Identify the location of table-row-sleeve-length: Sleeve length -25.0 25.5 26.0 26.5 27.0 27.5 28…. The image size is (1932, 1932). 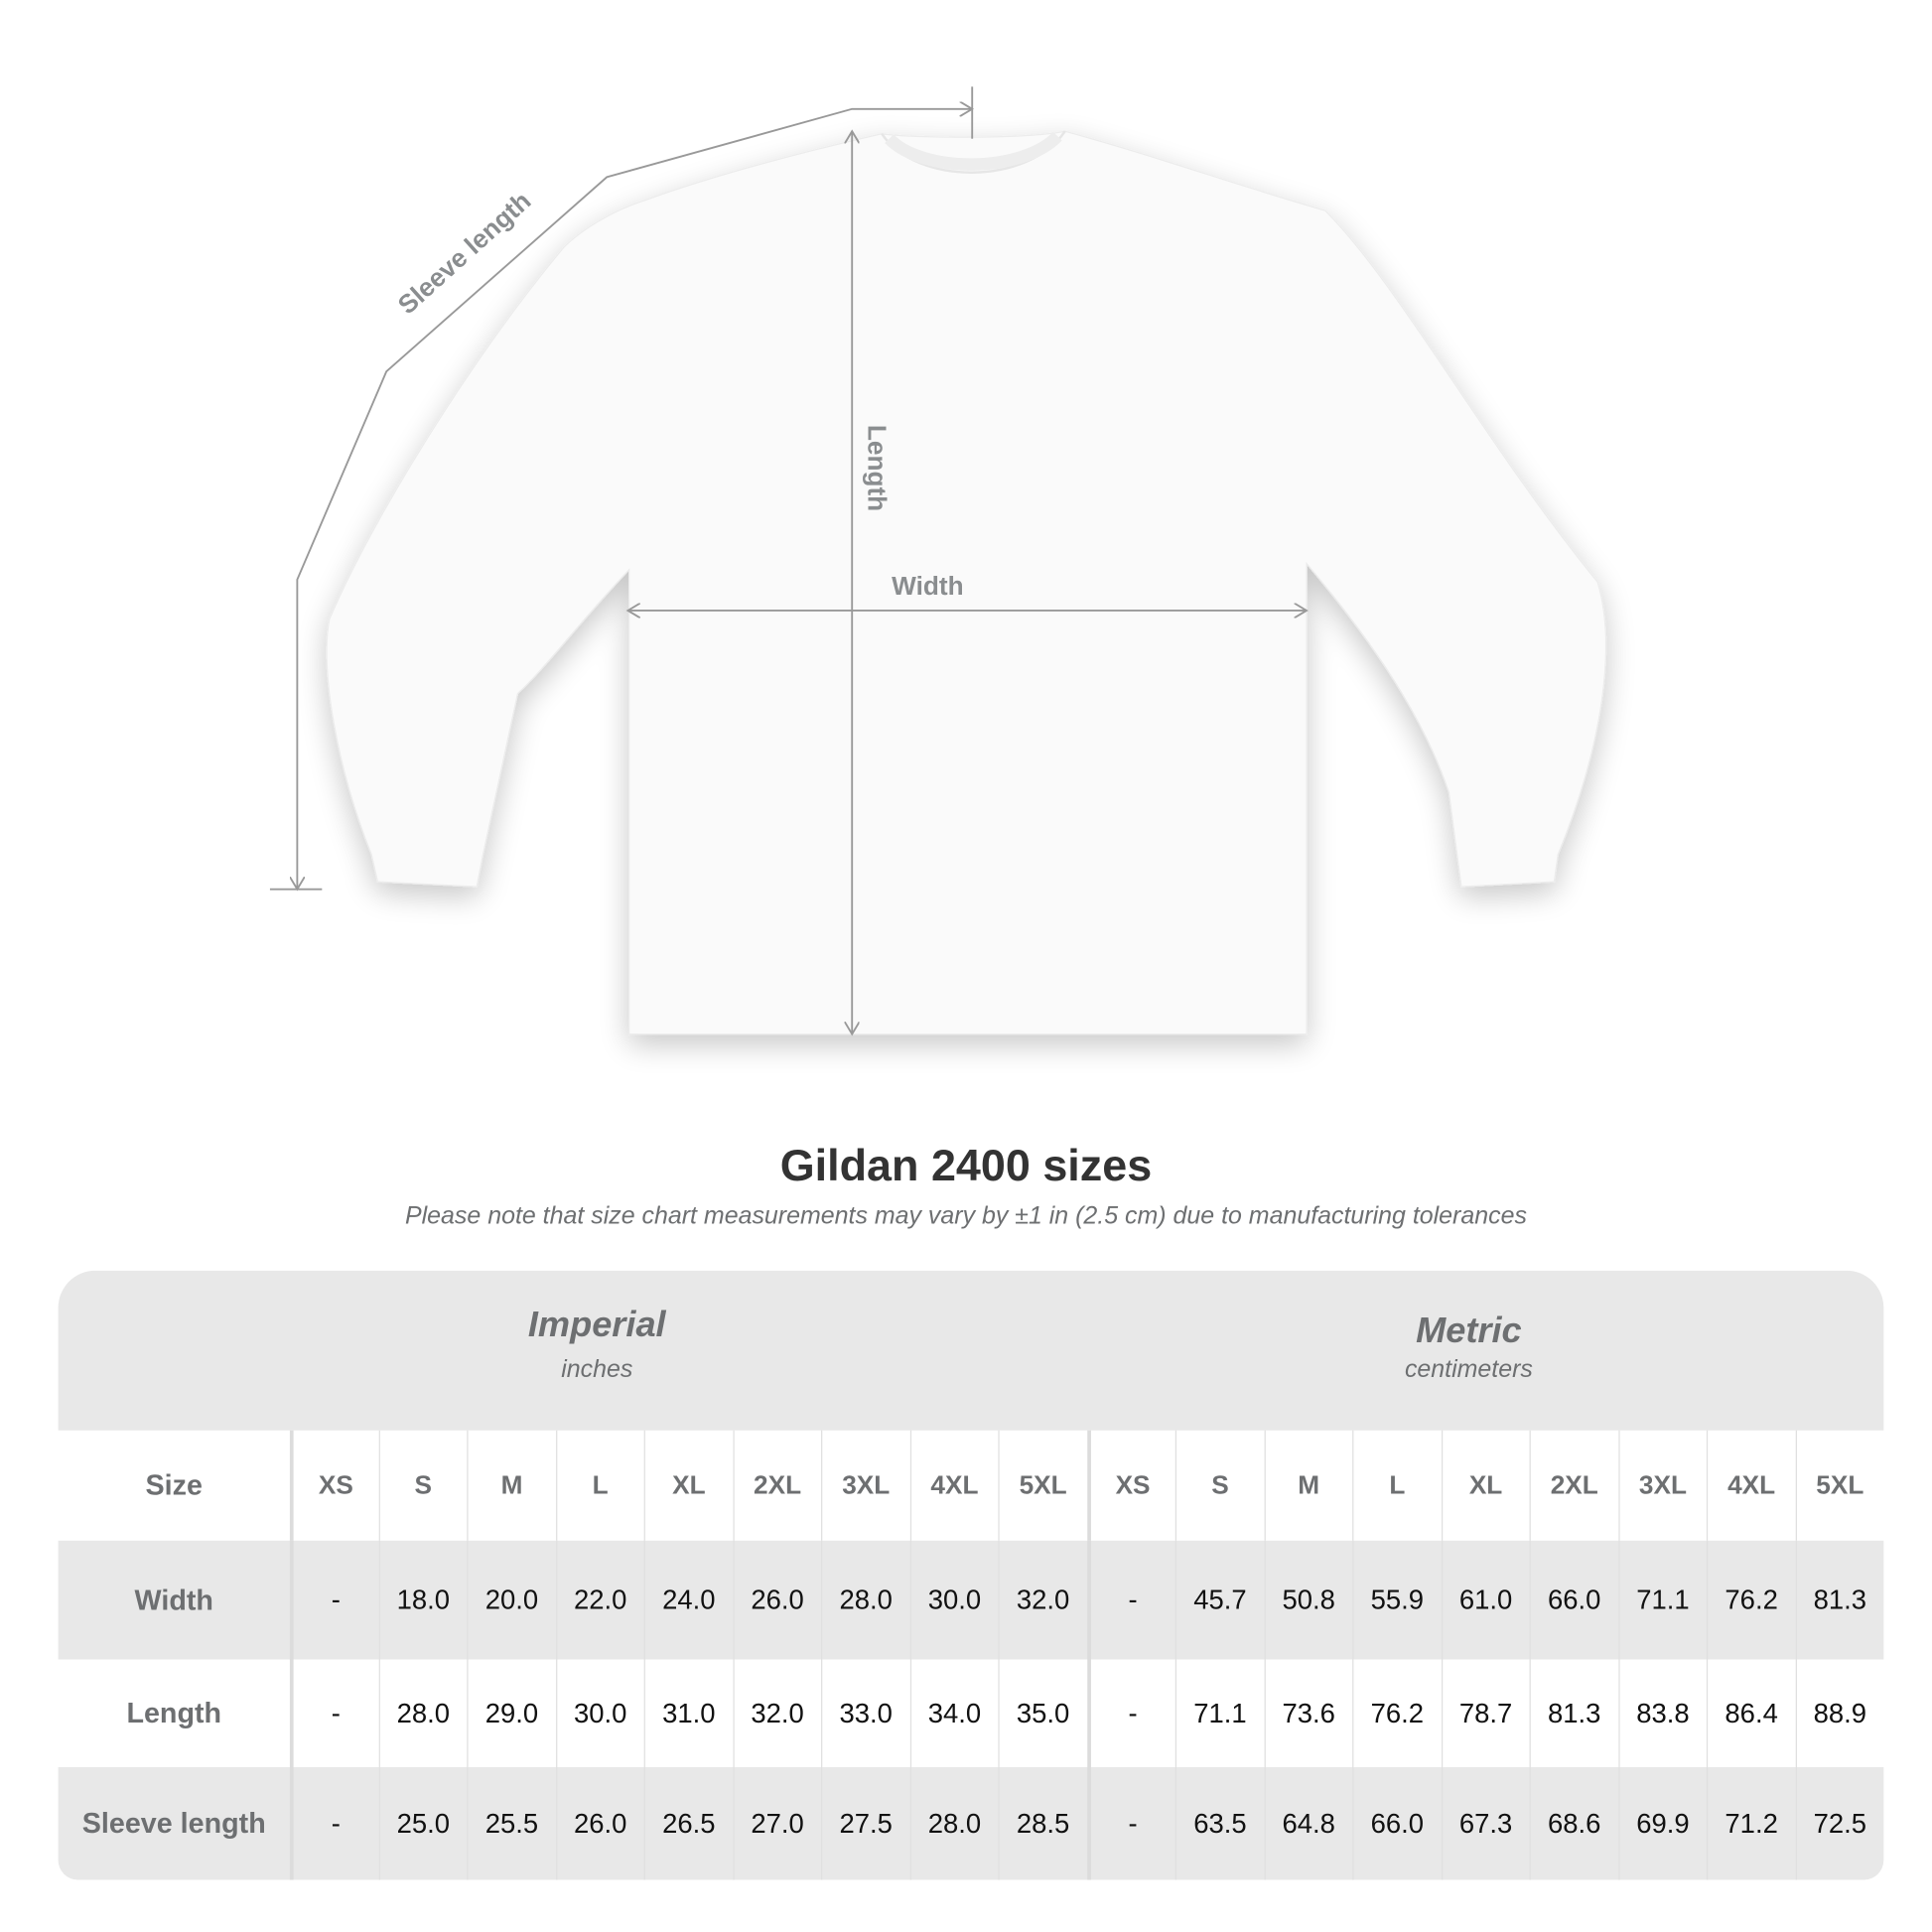
(971, 1823).